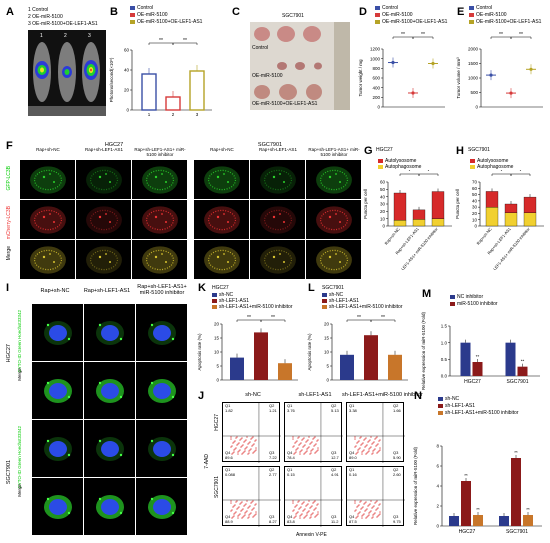  Describe the element at coordinates (461, 12) in the screenshot. I see `panel-e-label: E` at that location.